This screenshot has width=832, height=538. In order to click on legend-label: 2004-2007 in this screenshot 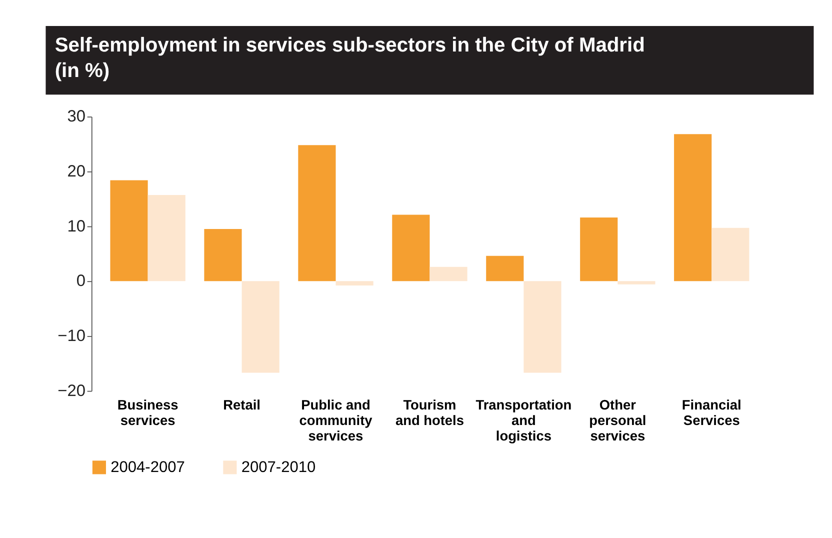, I will do `click(147, 467)`.